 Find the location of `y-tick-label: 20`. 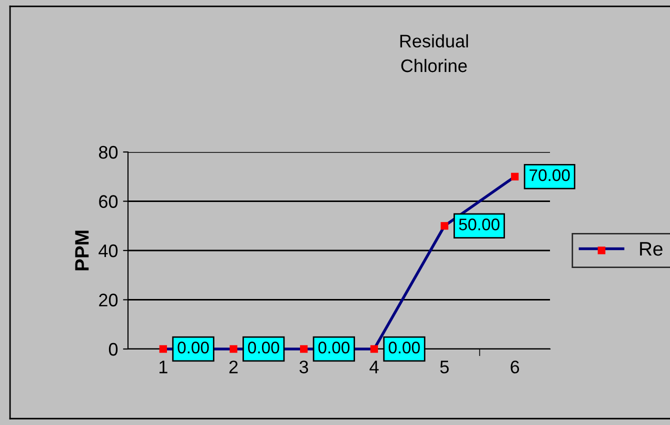

y-tick-label: 20 is located at coordinates (108, 300).